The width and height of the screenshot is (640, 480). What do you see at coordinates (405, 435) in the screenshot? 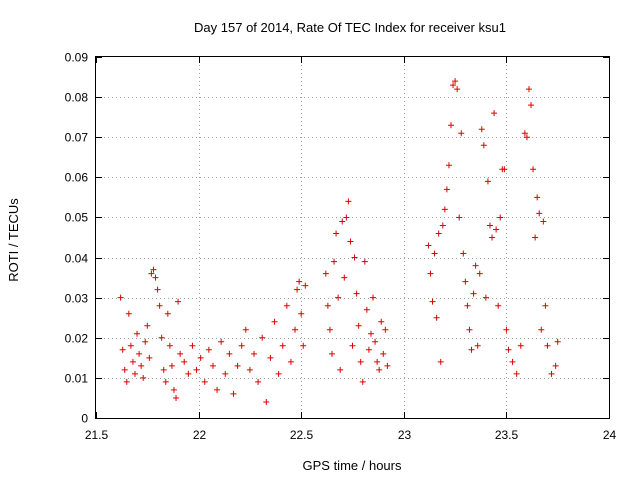
I see `x-tick-label: 23` at bounding box center [405, 435].